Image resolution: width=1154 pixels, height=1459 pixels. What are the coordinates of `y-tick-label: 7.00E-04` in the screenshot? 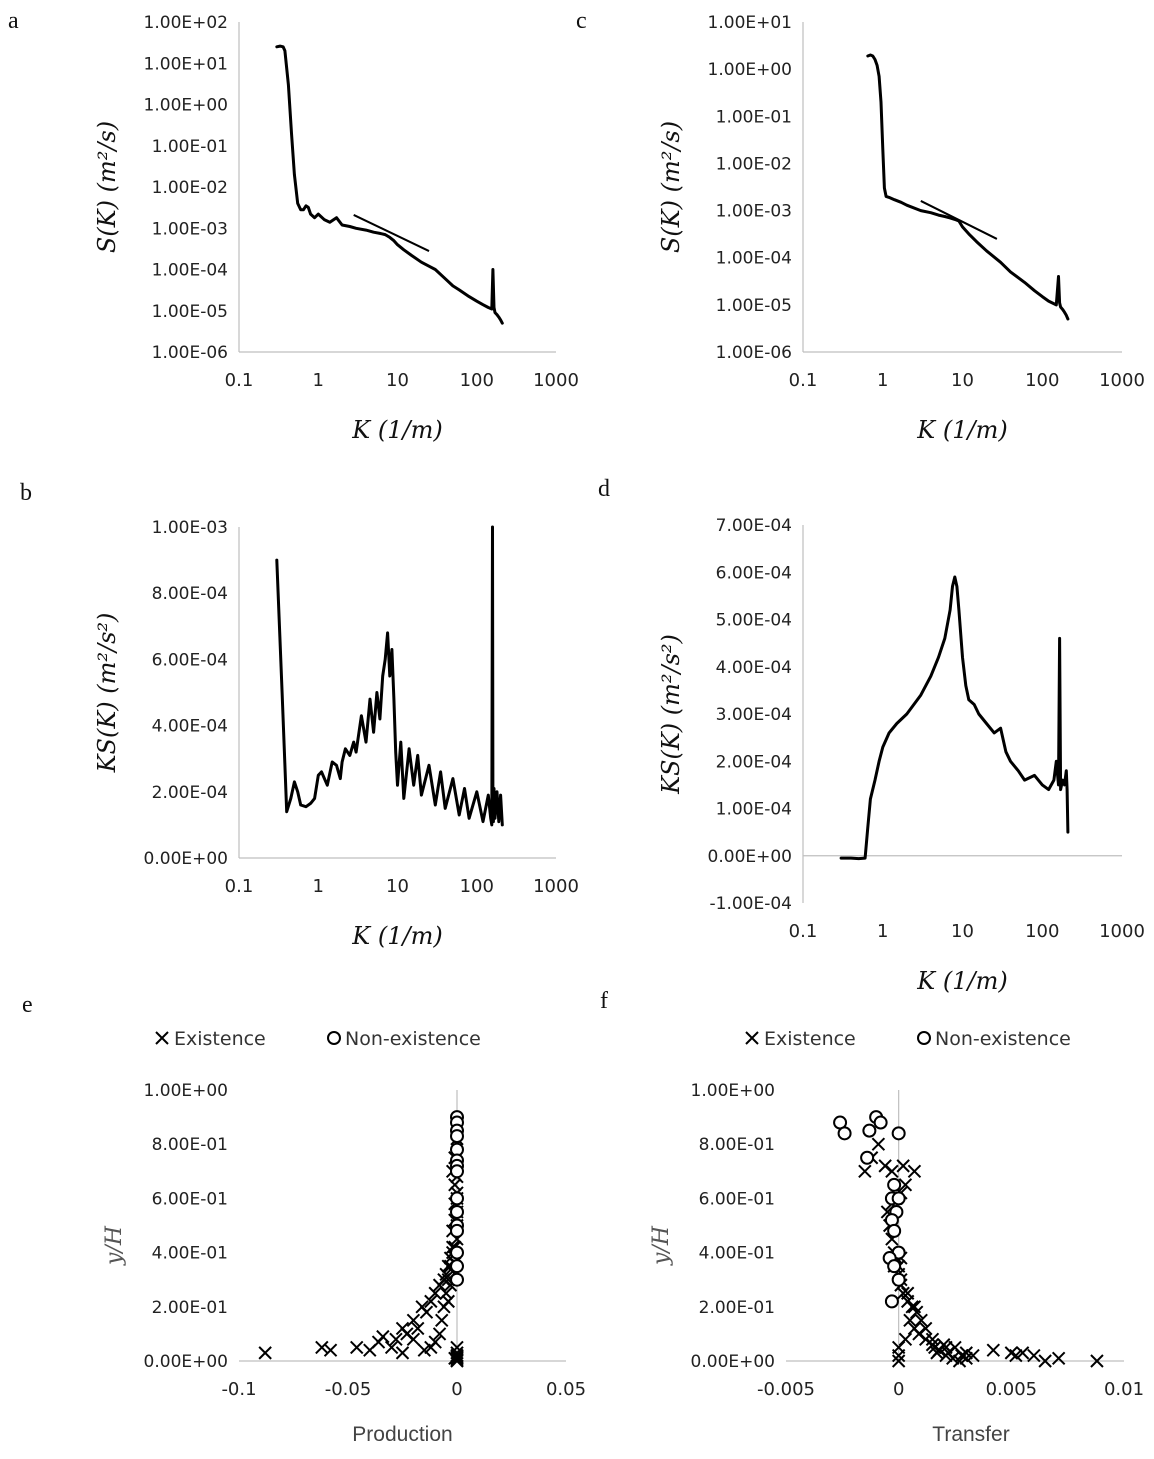 It's located at (754, 526).